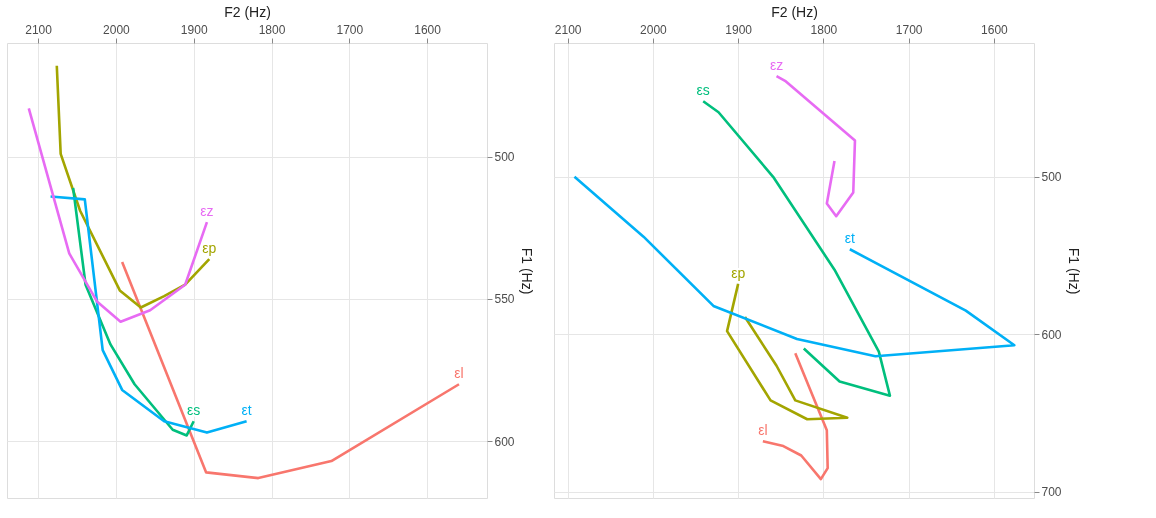 The height and width of the screenshot is (518, 1156). Describe the element at coordinates (1051, 492) in the screenshot. I see `y-tick-label: 700` at that location.